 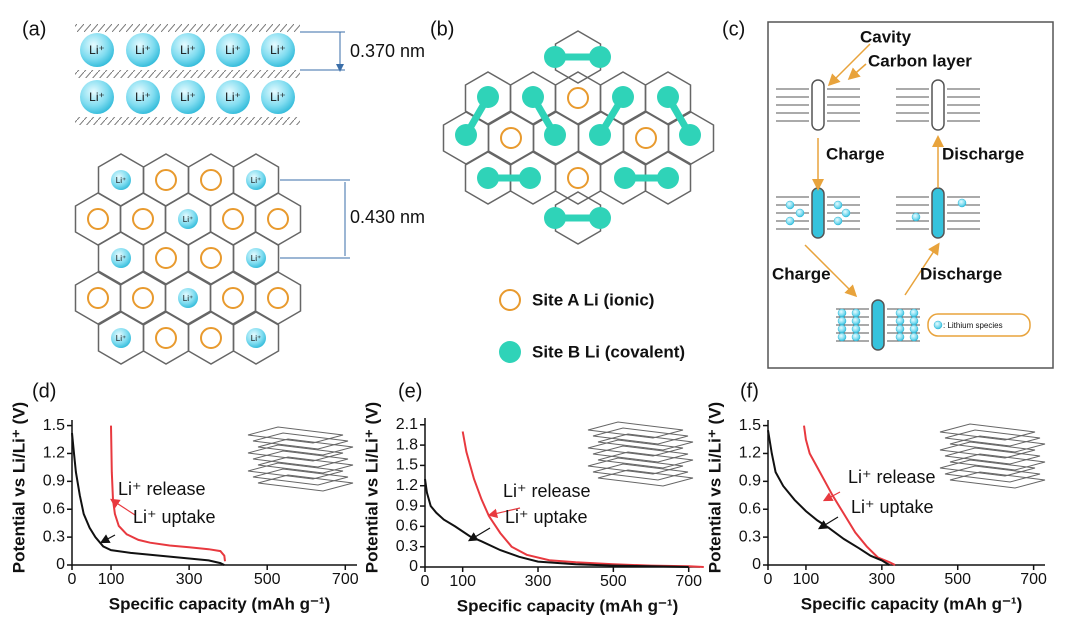 What do you see at coordinates (881, 579) in the screenshot?
I see `x-tick-label: 300` at bounding box center [881, 579].